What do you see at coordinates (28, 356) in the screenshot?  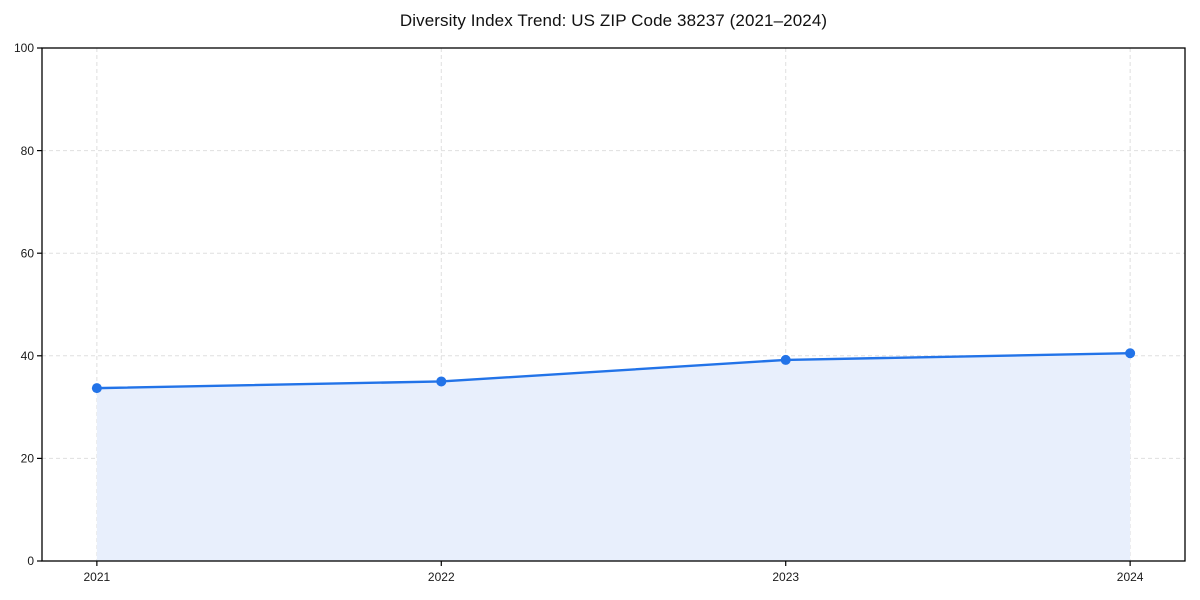 I see `y-tick-label: 40` at bounding box center [28, 356].